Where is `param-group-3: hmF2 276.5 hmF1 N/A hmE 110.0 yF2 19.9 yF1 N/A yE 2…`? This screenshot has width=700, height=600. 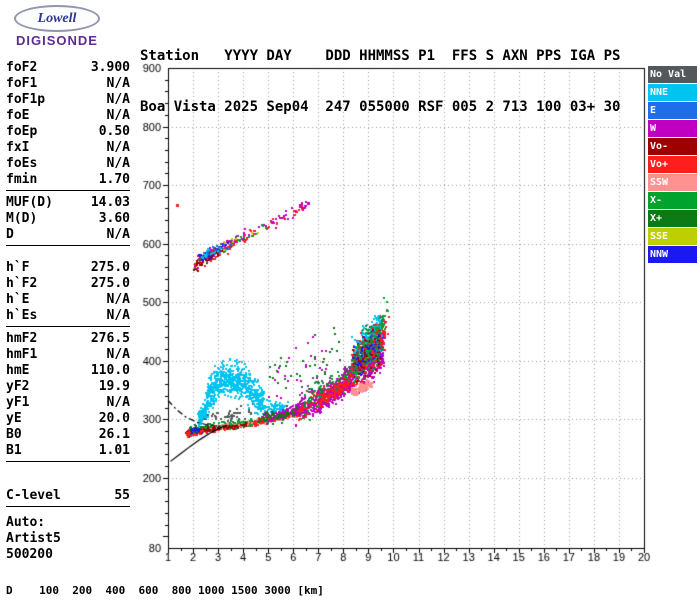 param-group-3: hmF2 276.5 hmF1 N/A hmE 110.0 yF2 19.9 yF1 N/A yE 2… is located at coordinates (68, 396).